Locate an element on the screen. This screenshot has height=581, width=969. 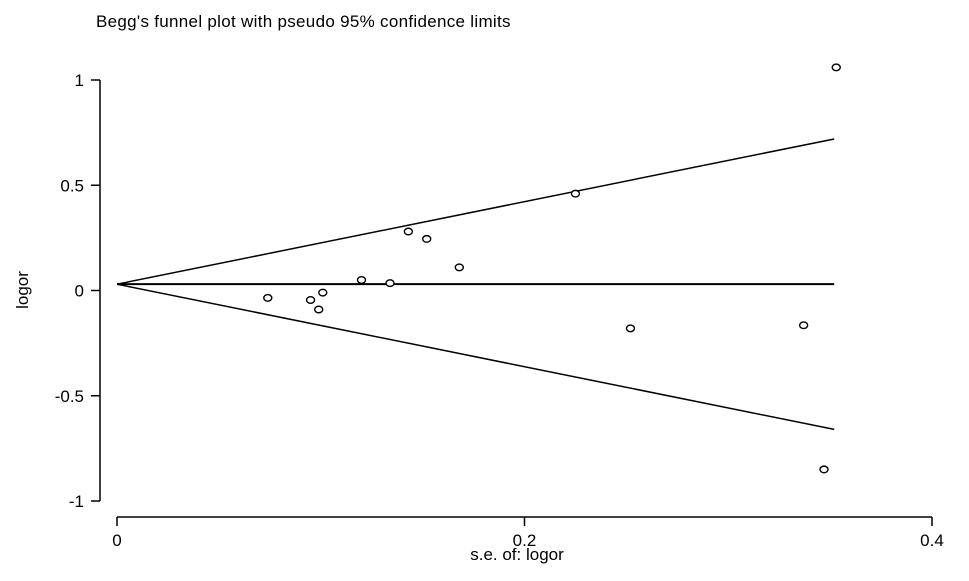
y-tick-label: 0 is located at coordinates (79, 291).